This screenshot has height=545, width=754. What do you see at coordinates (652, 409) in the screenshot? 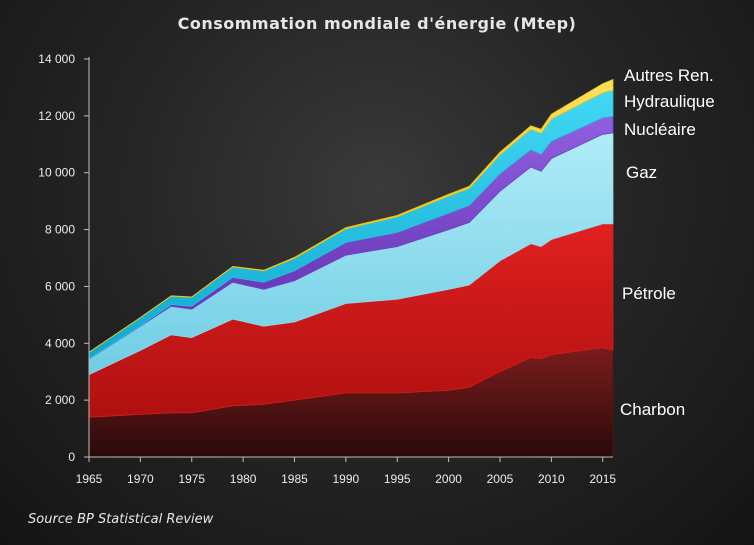
I see `series-label-charbon: Charbon` at bounding box center [652, 409].